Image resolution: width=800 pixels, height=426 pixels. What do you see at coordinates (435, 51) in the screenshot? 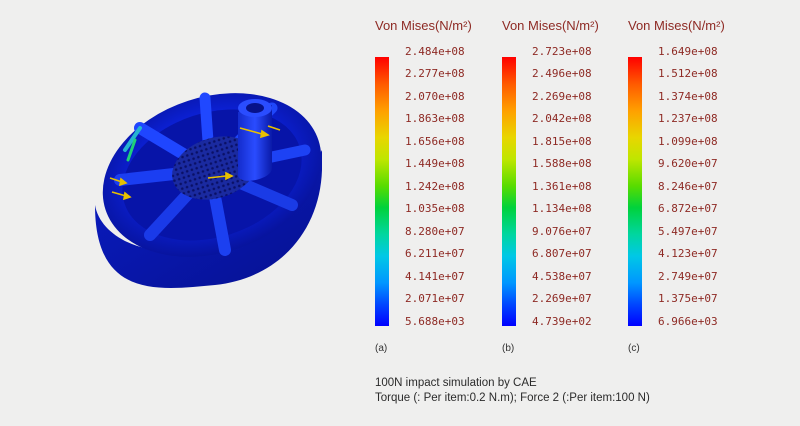
I see `tick-label: 2.484e+08` at bounding box center [435, 51].